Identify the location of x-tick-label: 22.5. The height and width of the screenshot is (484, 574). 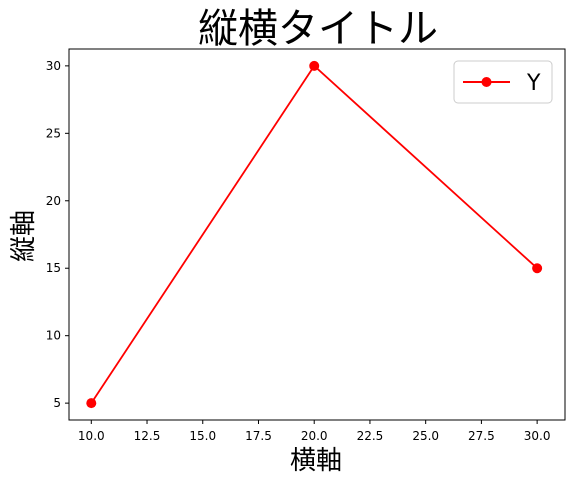
(370, 436).